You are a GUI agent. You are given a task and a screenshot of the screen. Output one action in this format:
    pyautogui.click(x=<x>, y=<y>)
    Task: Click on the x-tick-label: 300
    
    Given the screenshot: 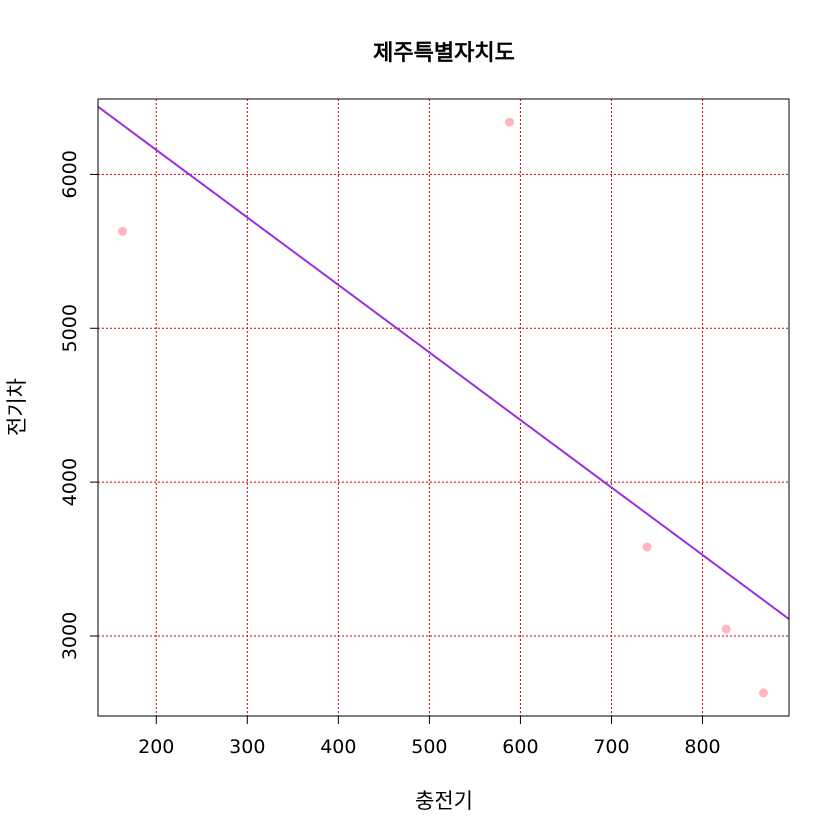 What is the action you would take?
    pyautogui.click(x=247, y=747)
    